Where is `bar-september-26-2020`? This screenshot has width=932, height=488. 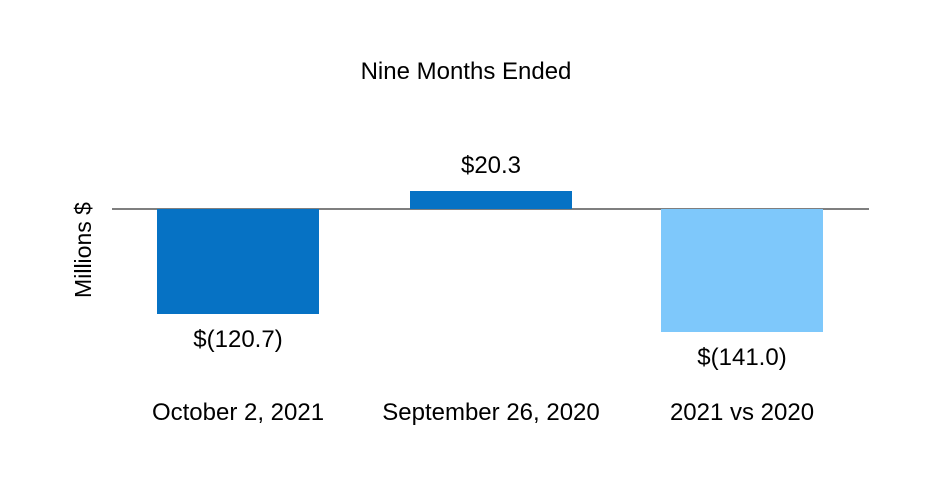
bar-september-26-2020 is located at coordinates (491, 200).